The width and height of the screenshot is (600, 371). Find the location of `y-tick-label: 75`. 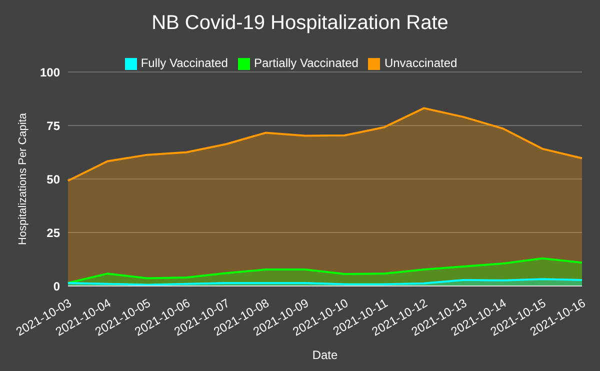

y-tick-label: 75 is located at coordinates (53, 125).